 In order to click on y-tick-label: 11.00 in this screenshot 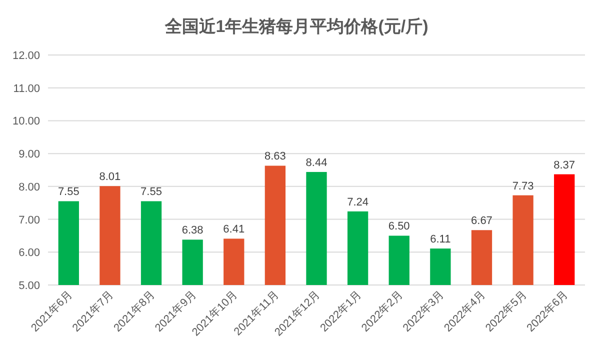, I will do `click(26, 88)`.